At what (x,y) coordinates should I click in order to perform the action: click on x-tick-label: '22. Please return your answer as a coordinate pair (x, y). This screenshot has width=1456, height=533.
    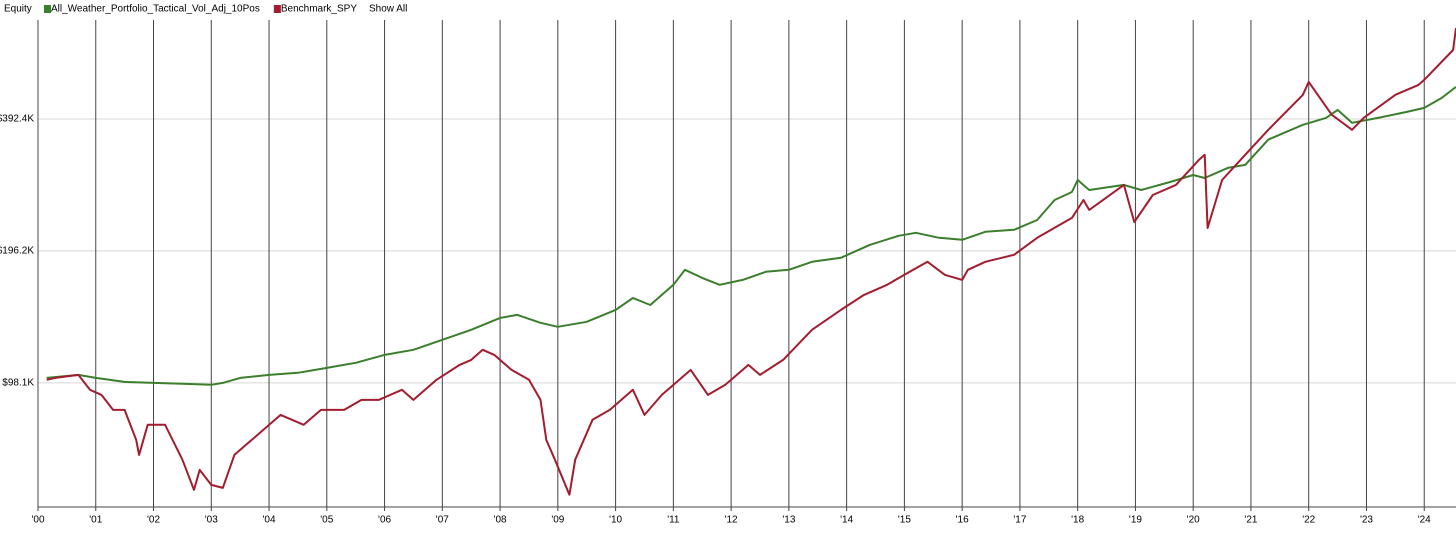
    Looking at the image, I should click on (1308, 520).